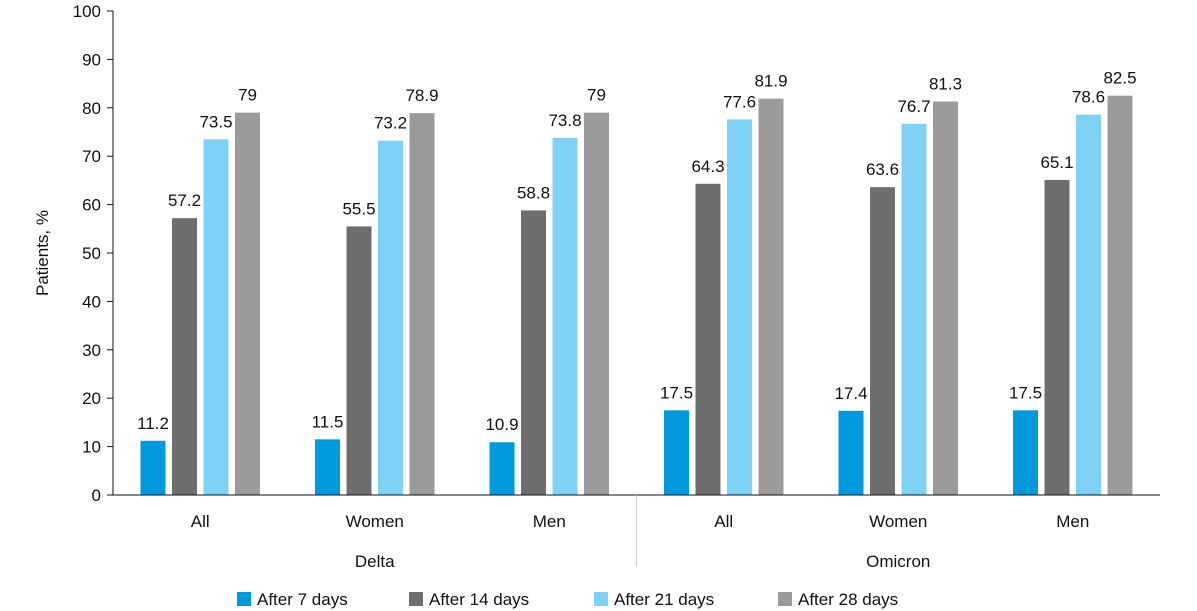 The height and width of the screenshot is (611, 1197). Describe the element at coordinates (898, 561) in the screenshot. I see `group-label: Omicron` at that location.